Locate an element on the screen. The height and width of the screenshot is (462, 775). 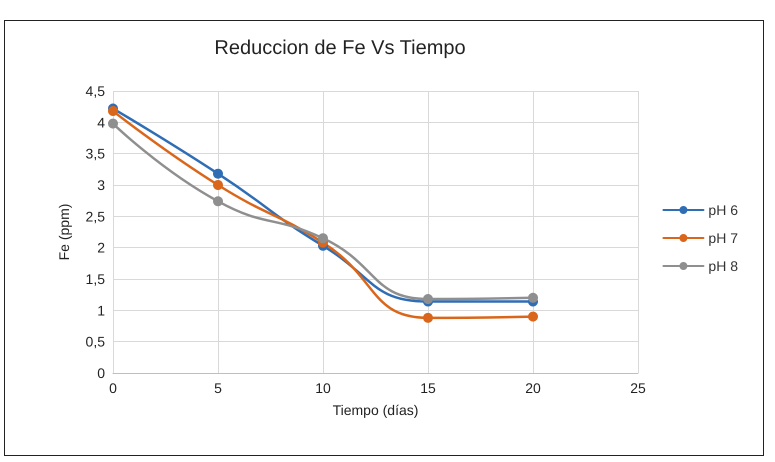
legend-label: pH 7 is located at coordinates (723, 238).